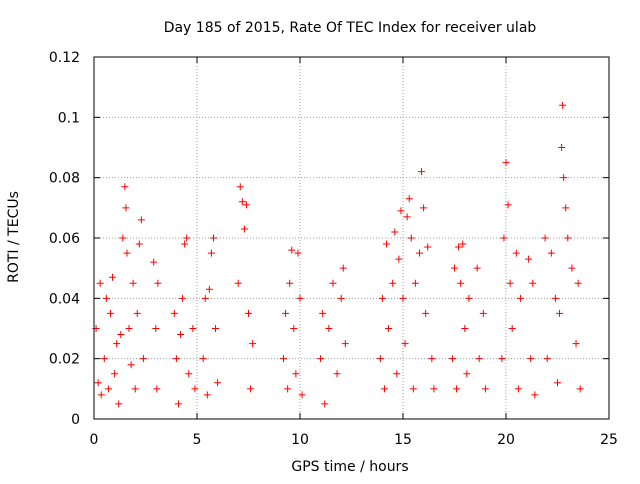 Image resolution: width=640 pixels, height=484 pixels. What do you see at coordinates (197, 440) in the screenshot?
I see `x-tick-label-1: 5` at bounding box center [197, 440].